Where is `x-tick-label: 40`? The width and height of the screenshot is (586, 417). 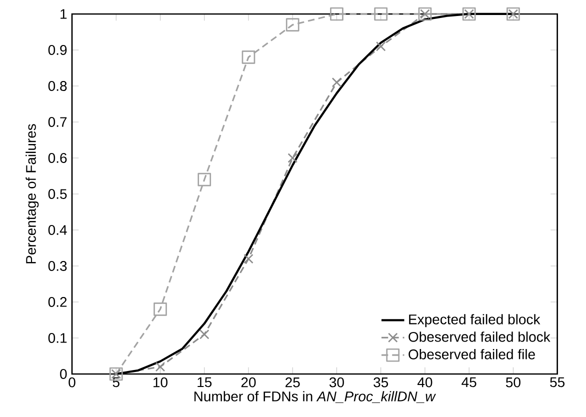
x-tick-label: 40 is located at coordinates (424, 382).